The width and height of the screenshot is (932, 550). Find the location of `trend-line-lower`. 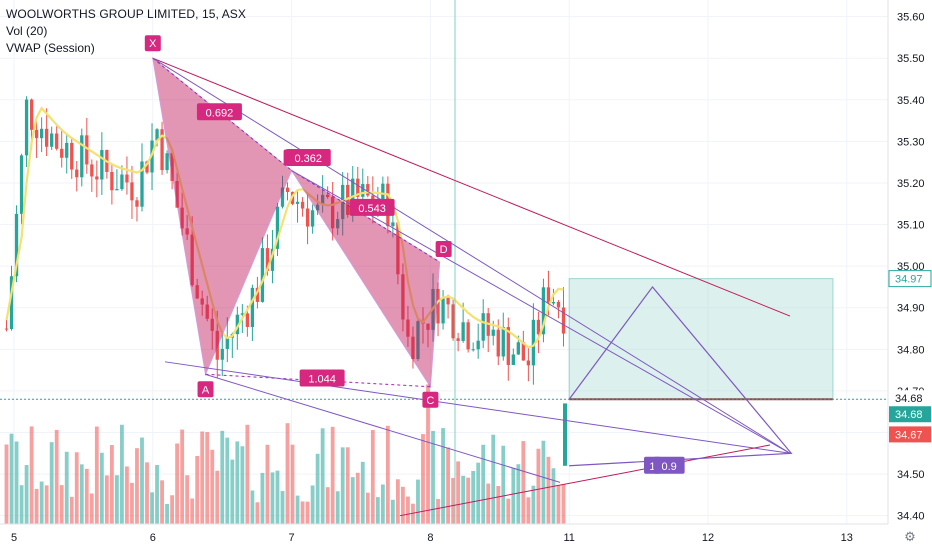

trend-line-lower is located at coordinates (477, 407).